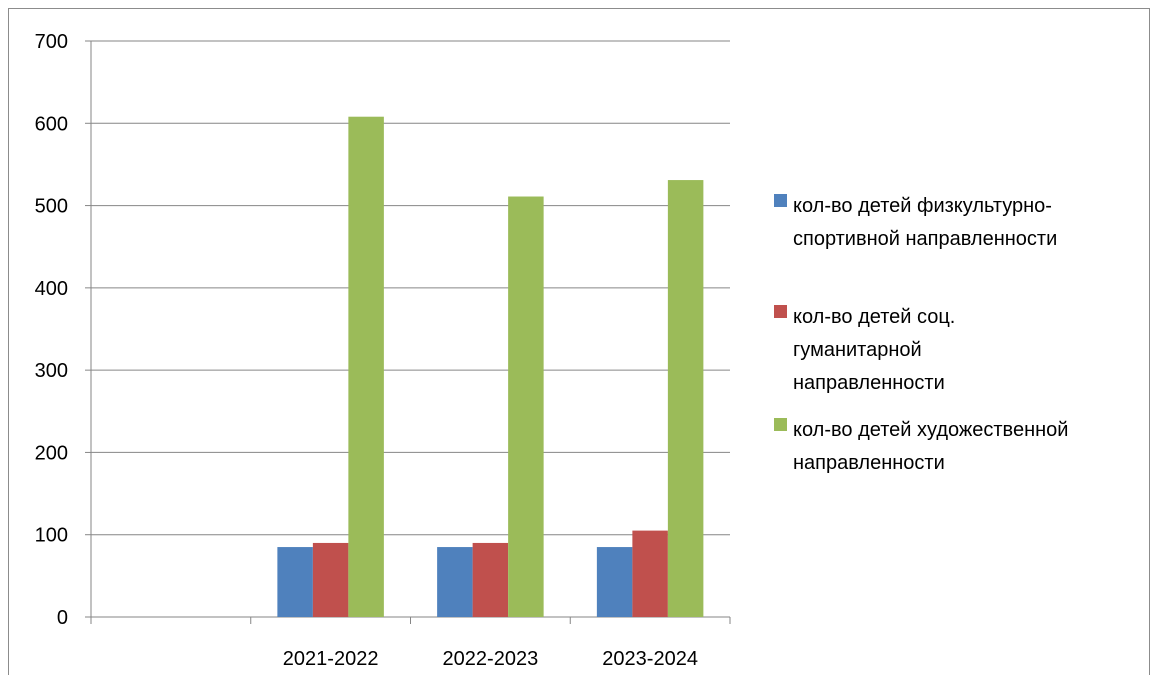 The width and height of the screenshot is (1152, 677). I want to click on y-tick-label: 500, so click(51, 207).